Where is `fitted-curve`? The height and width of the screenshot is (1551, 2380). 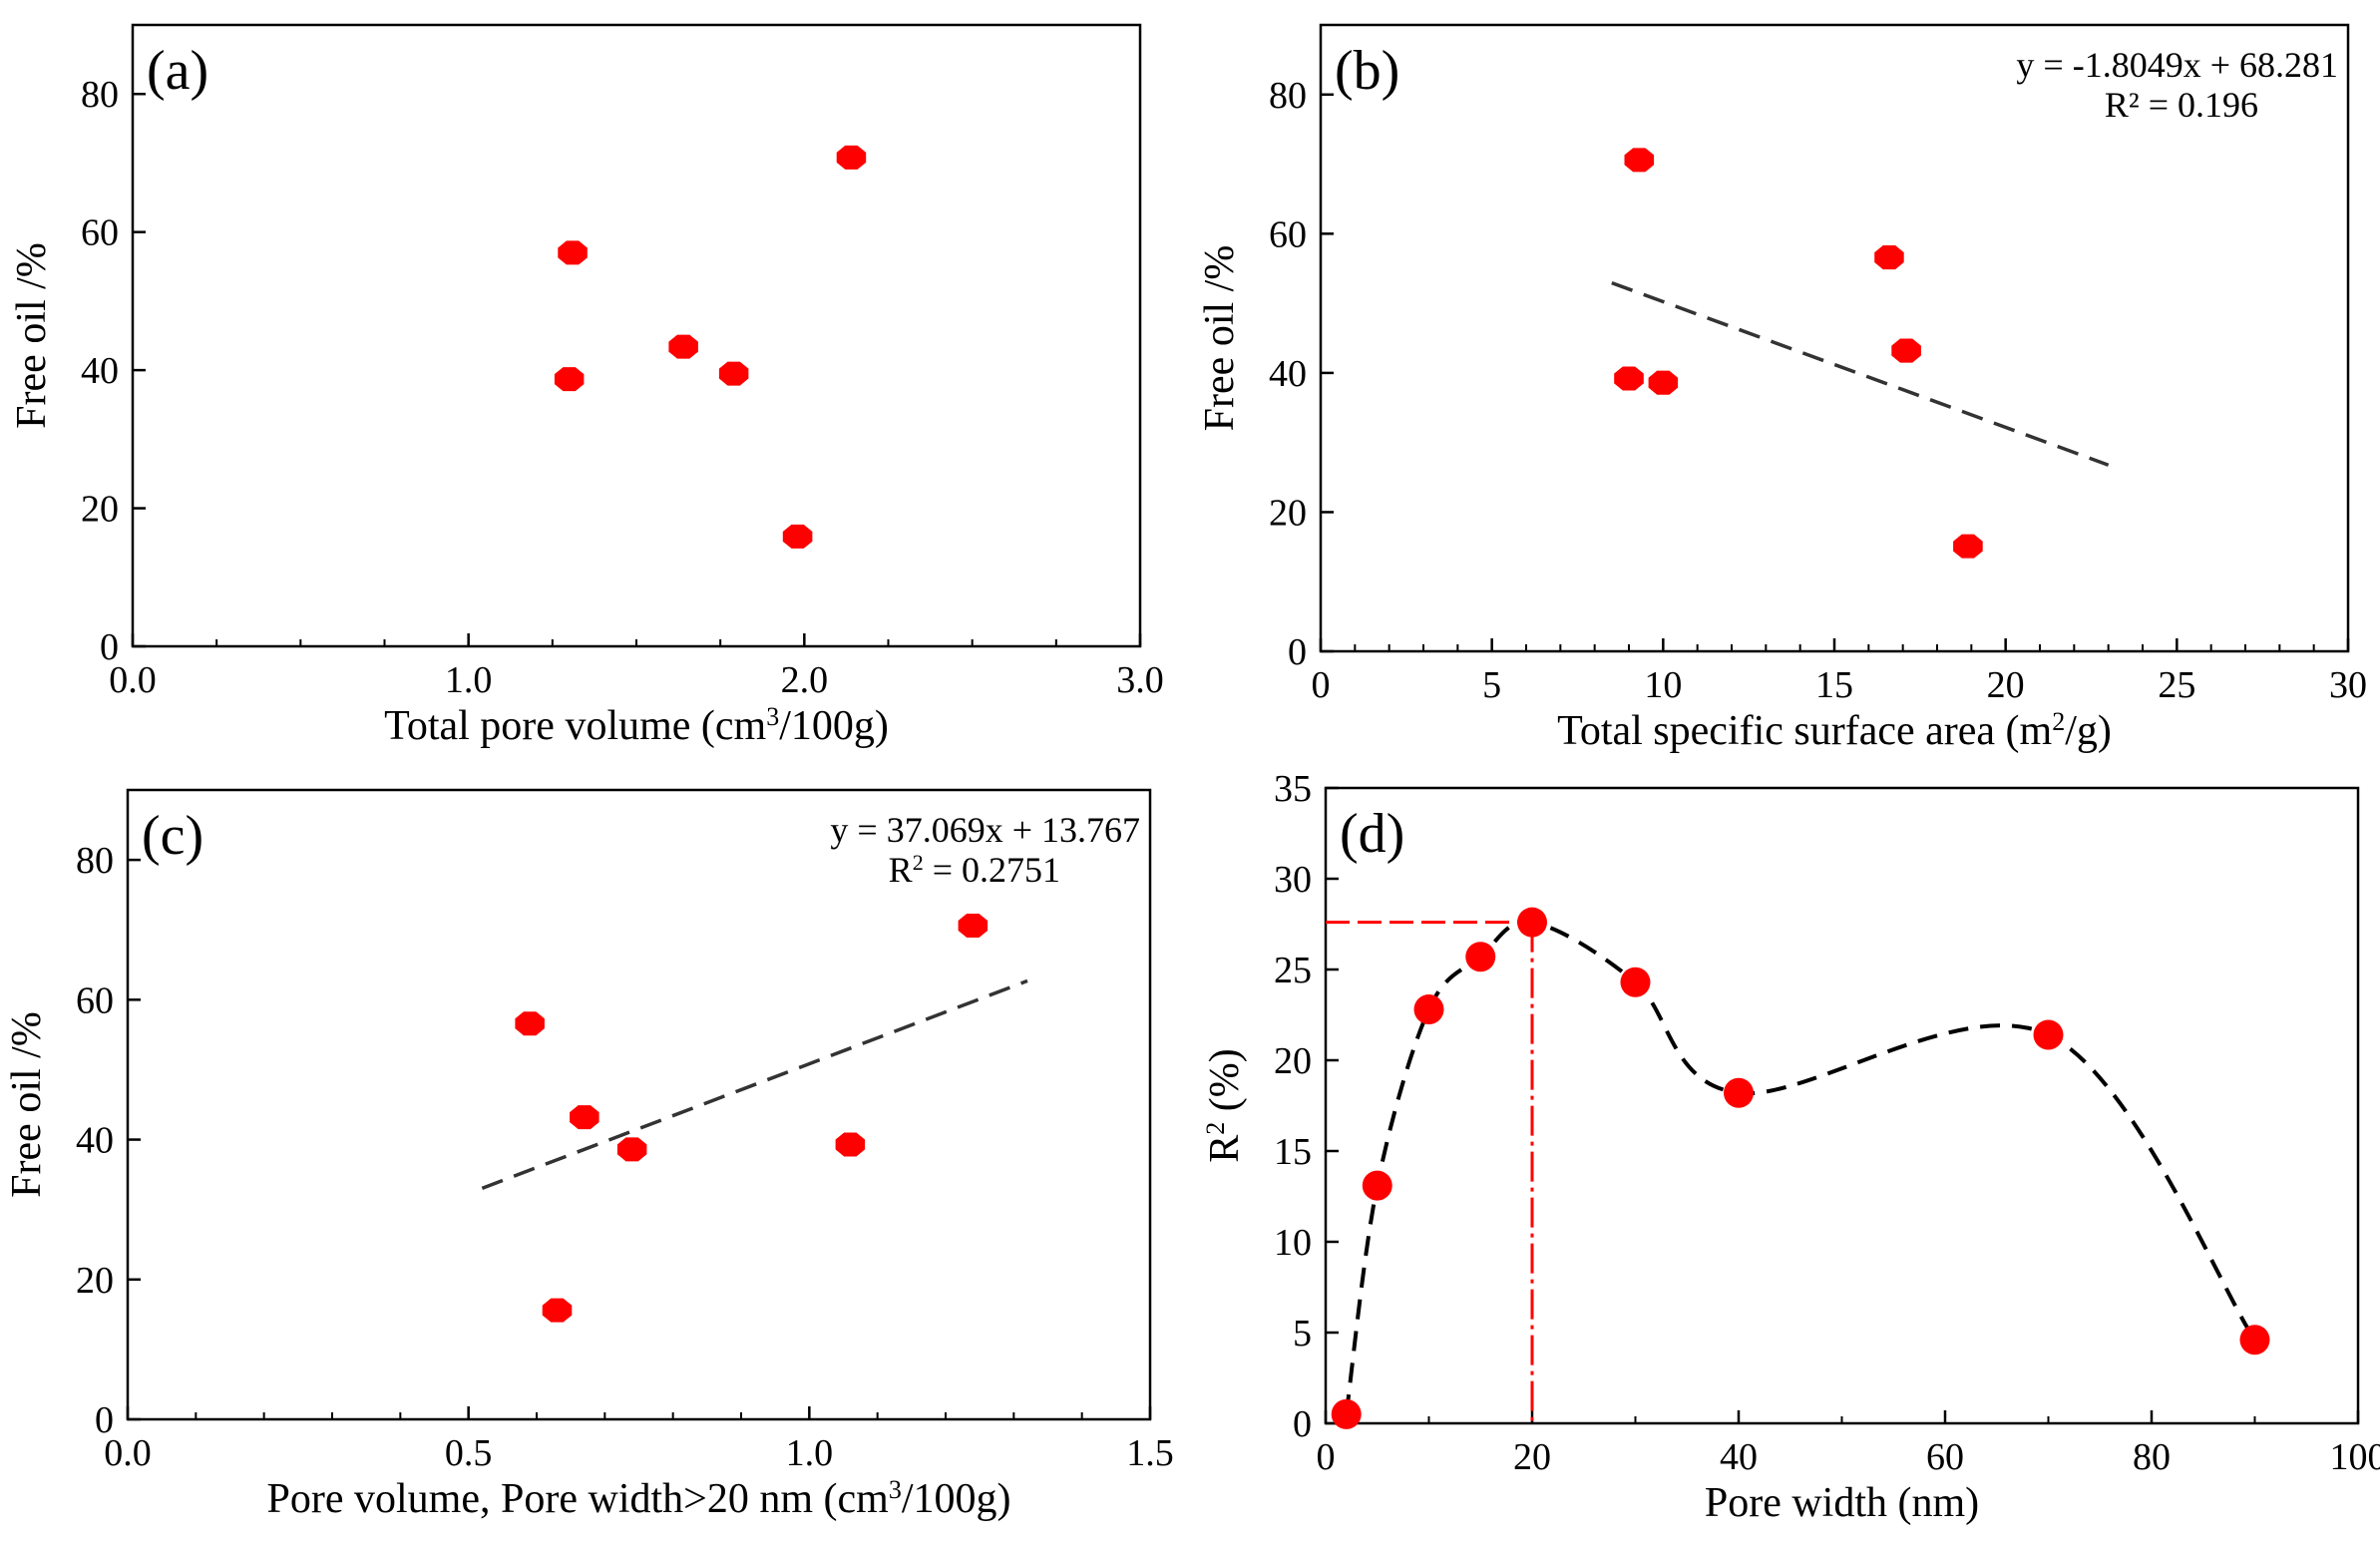 fitted-curve is located at coordinates (1800, 1167).